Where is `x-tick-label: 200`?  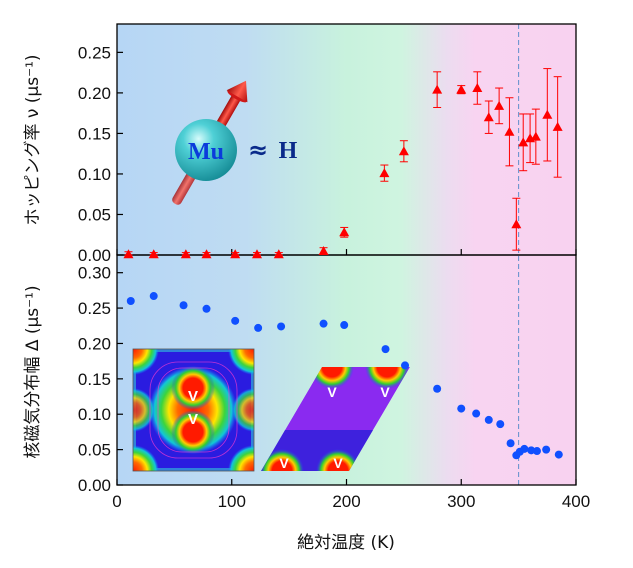 x-tick-label: 200 is located at coordinates (346, 501).